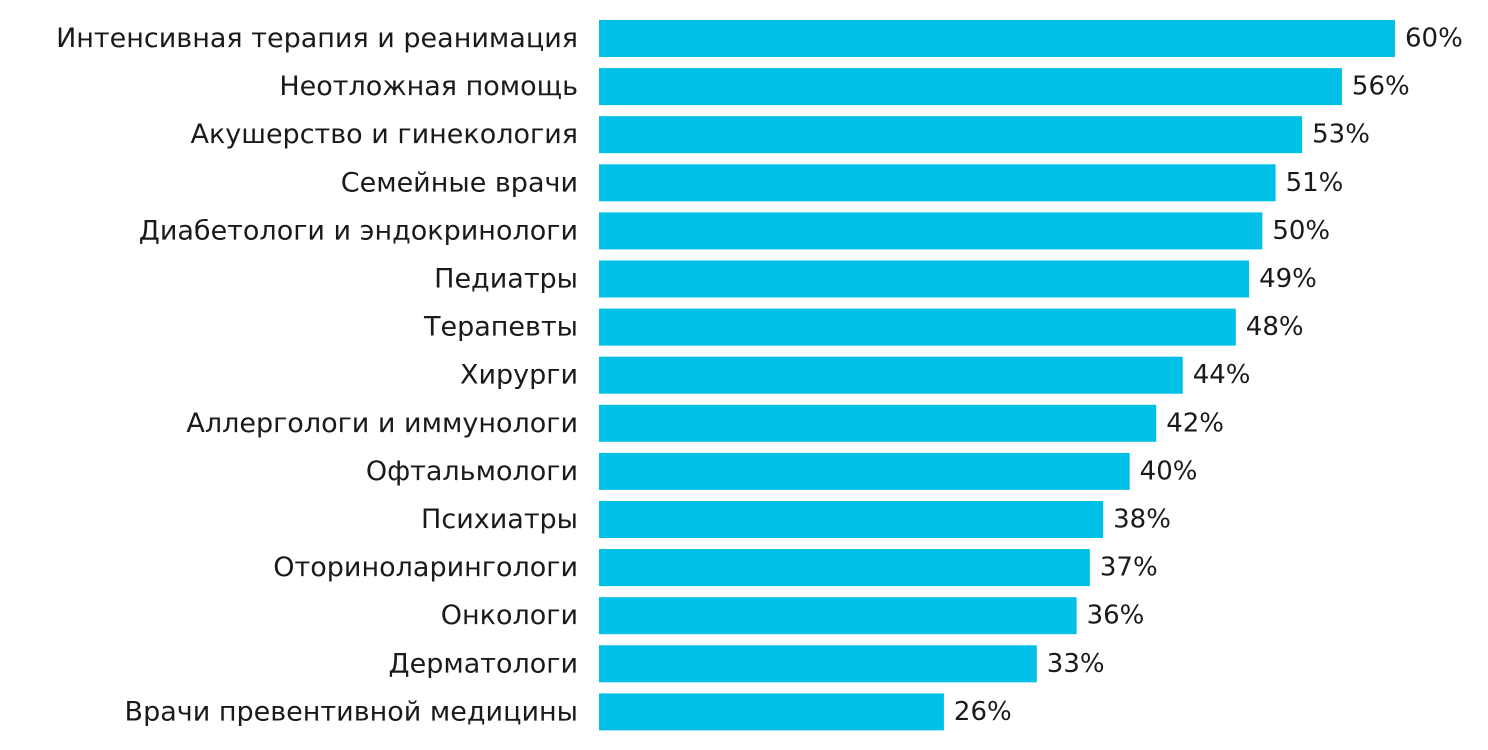  What do you see at coordinates (1116, 616) in the screenshot?
I see `data-label: 36%` at bounding box center [1116, 616].